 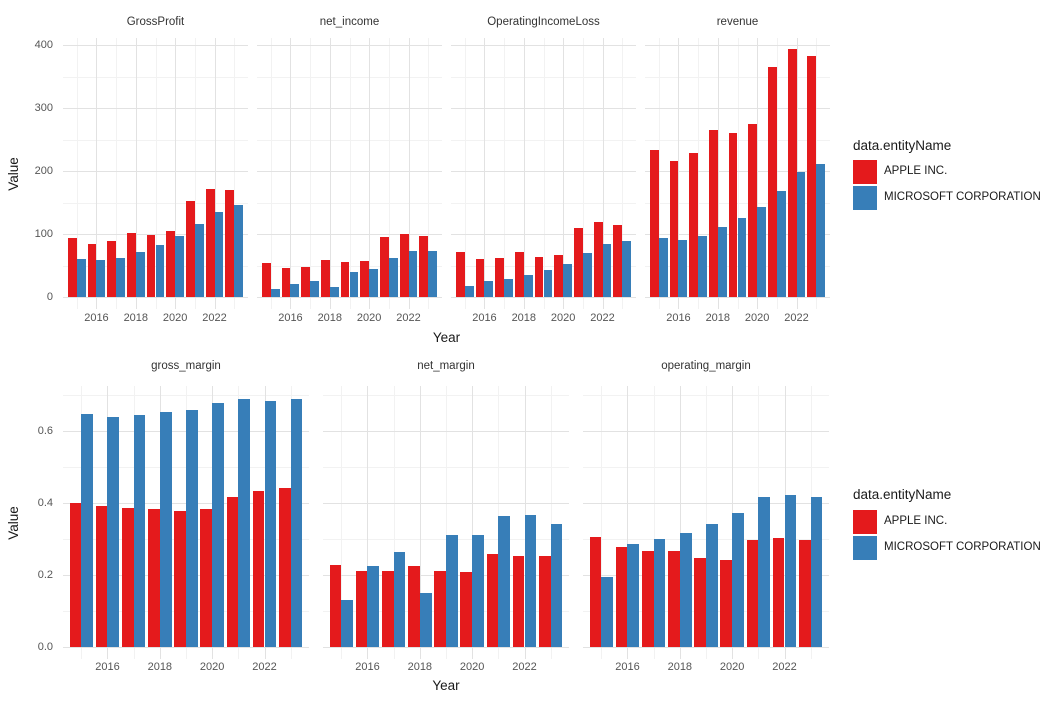 What do you see at coordinates (186, 366) in the screenshot?
I see `facet-title-gross_margin: gross_margin` at bounding box center [186, 366].